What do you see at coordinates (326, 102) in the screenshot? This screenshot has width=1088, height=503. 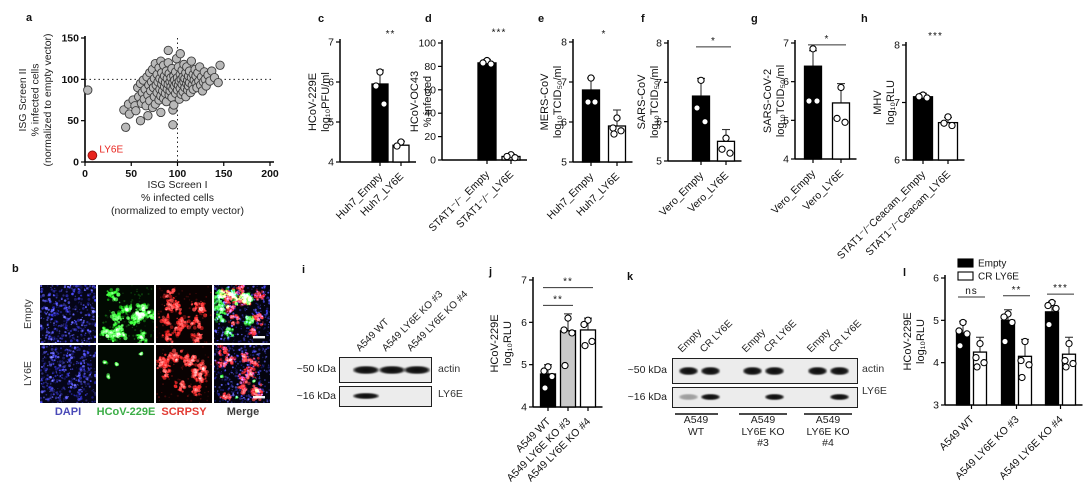 I see `y-axis-title: log₁₀PFU/ml` at bounding box center [326, 102].